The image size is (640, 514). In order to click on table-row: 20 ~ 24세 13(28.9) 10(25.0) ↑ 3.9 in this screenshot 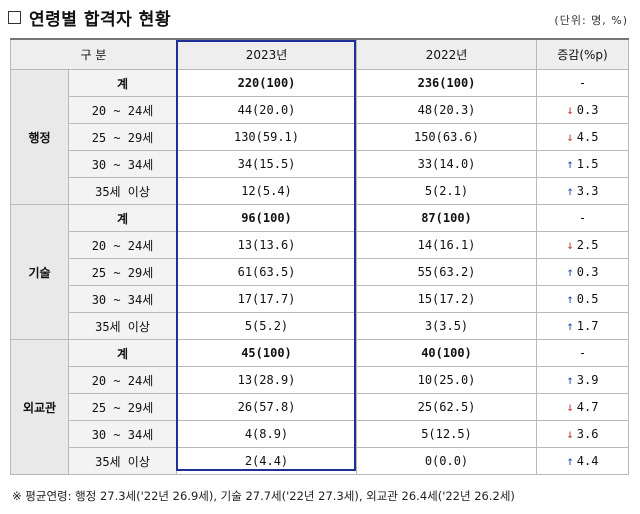, I will do `click(320, 380)`.